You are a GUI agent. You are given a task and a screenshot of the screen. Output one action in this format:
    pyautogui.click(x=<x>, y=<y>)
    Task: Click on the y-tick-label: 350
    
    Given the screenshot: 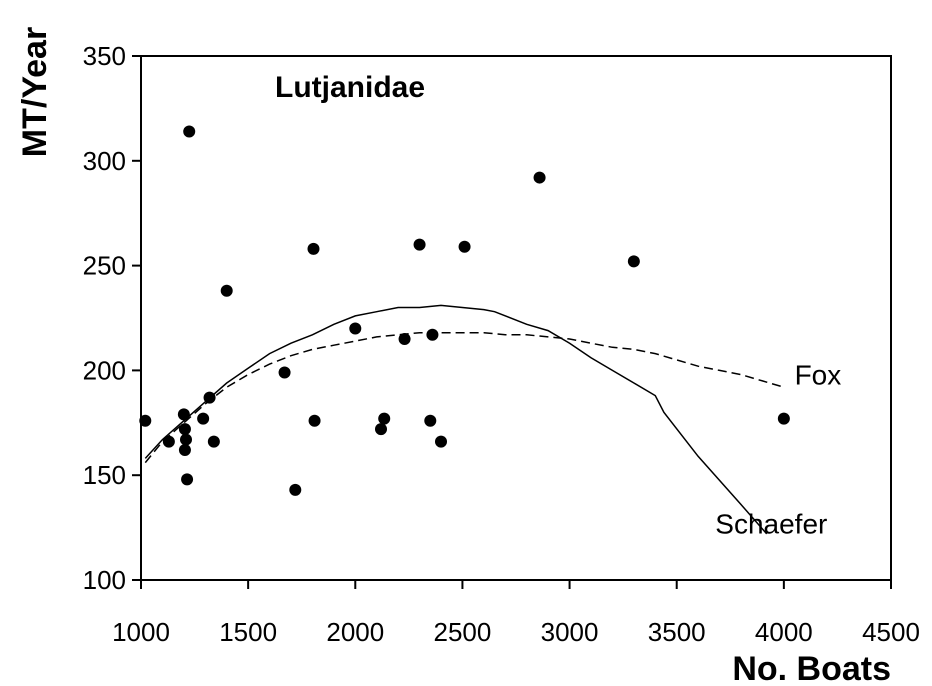 What is the action you would take?
    pyautogui.click(x=104, y=56)
    